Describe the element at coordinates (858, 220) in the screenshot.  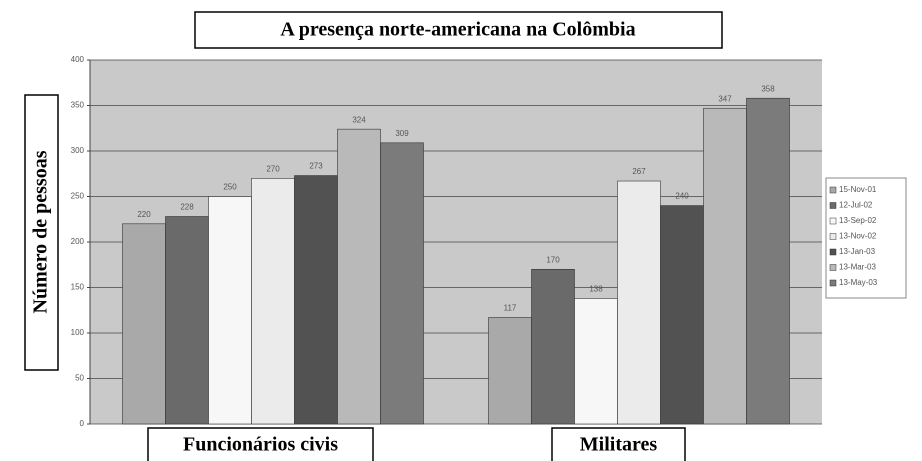
I see `legend-label: 13-Sep-02` at that location.